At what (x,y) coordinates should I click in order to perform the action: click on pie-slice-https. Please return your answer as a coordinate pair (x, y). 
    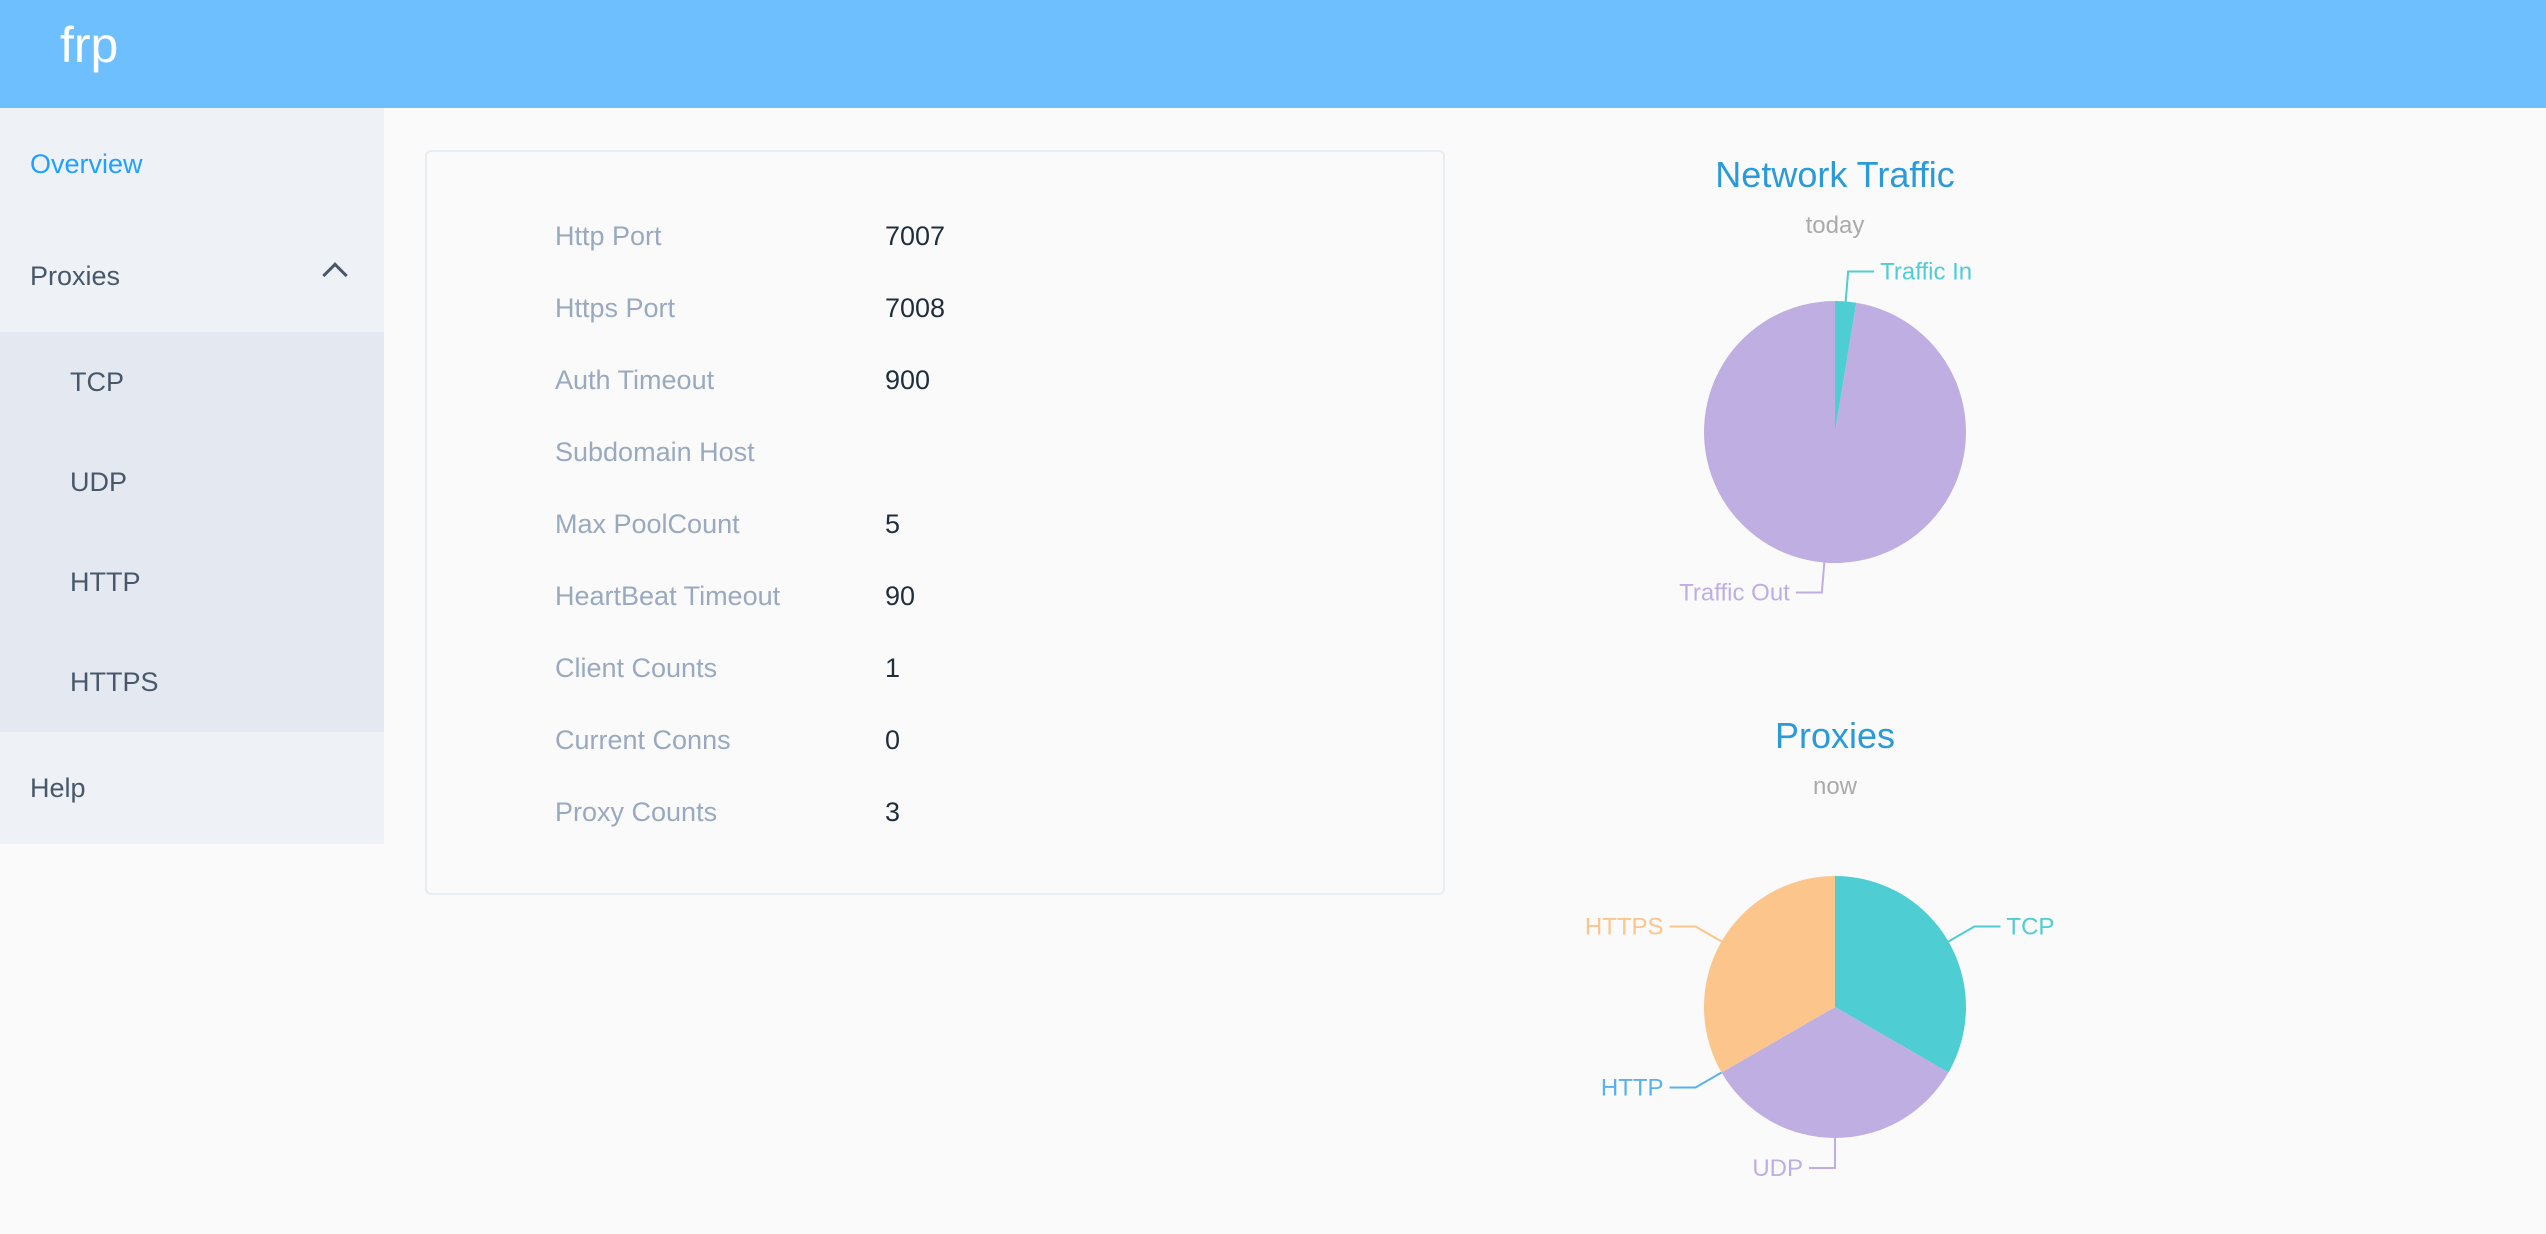
    Looking at the image, I should click on (1769, 974).